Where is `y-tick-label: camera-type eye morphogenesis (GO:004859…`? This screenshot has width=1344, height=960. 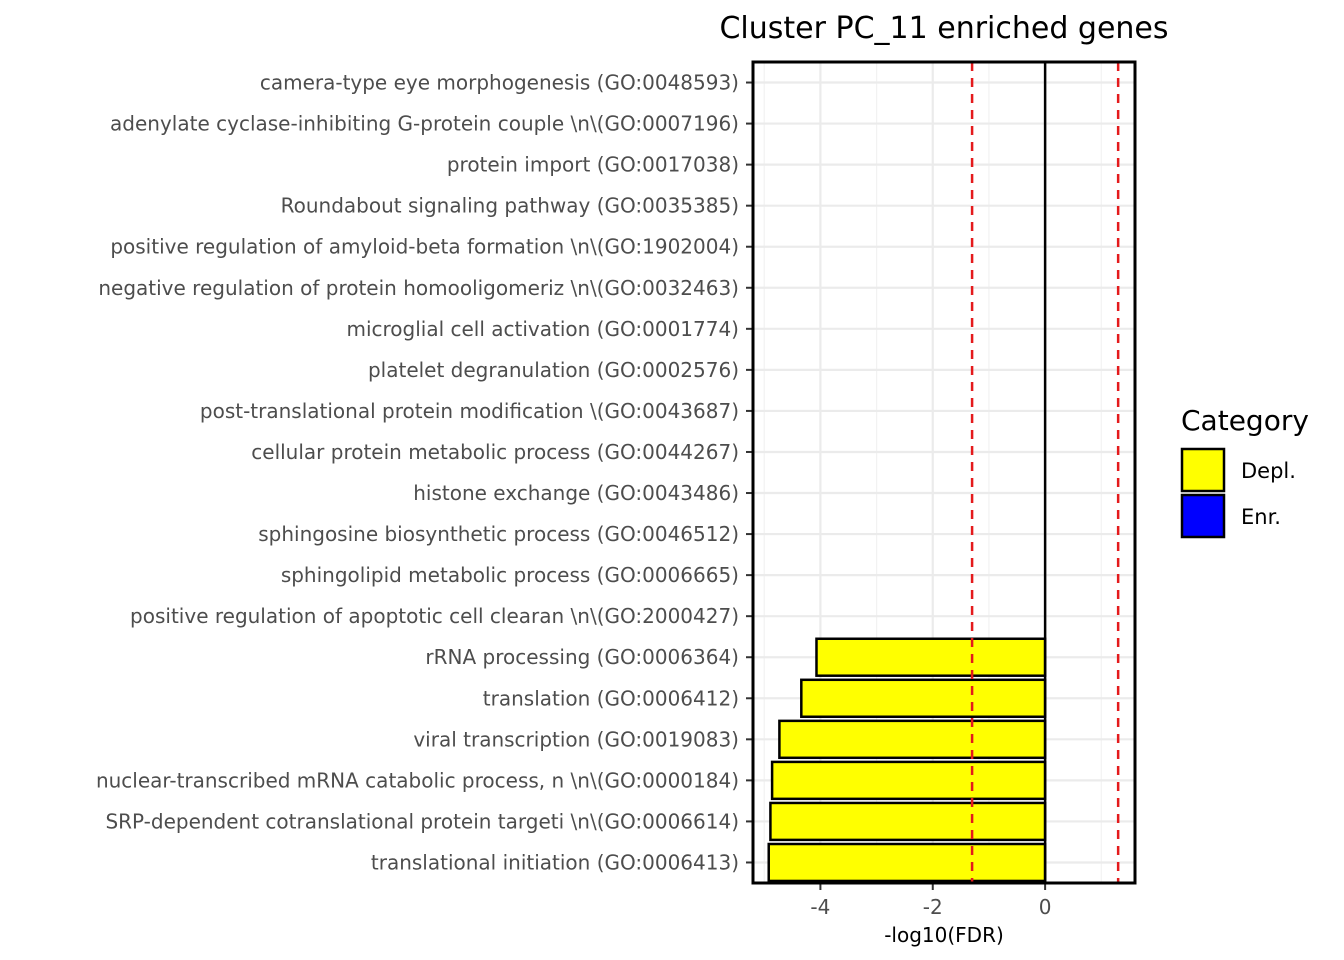 y-tick-label: camera-type eye morphogenesis (GO:004859… is located at coordinates (499, 83).